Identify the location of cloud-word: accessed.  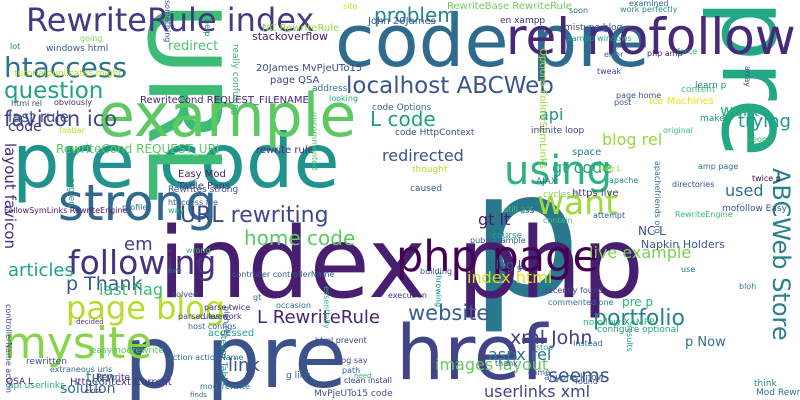
(231, 334).